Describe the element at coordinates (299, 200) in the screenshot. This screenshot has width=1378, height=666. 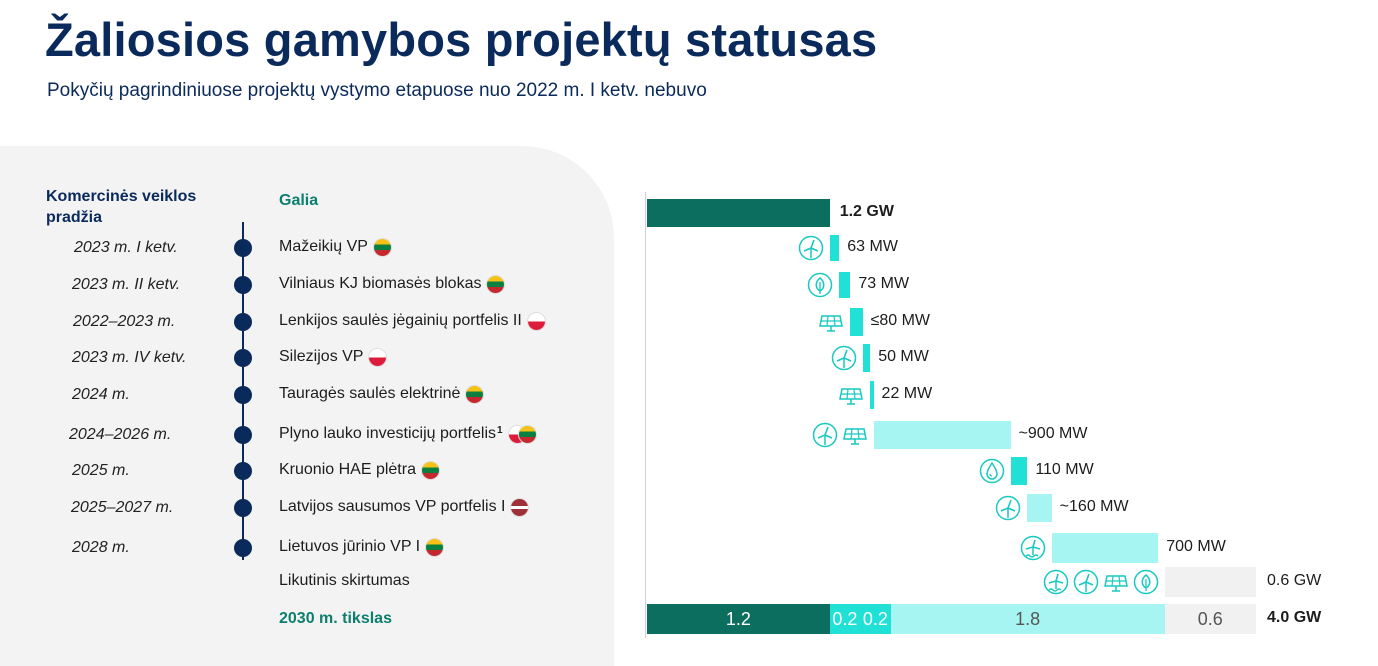
I see `header-power: Galia` at that location.